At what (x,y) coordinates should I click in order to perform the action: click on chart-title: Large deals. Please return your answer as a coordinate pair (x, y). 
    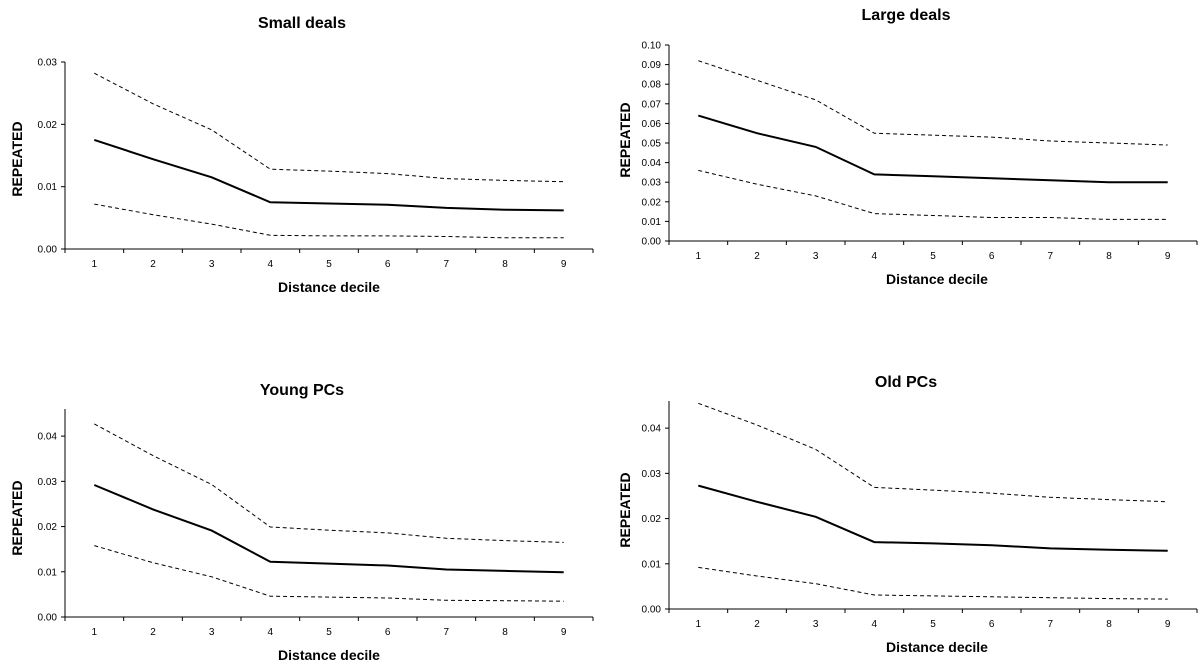
    Looking at the image, I should click on (906, 15).